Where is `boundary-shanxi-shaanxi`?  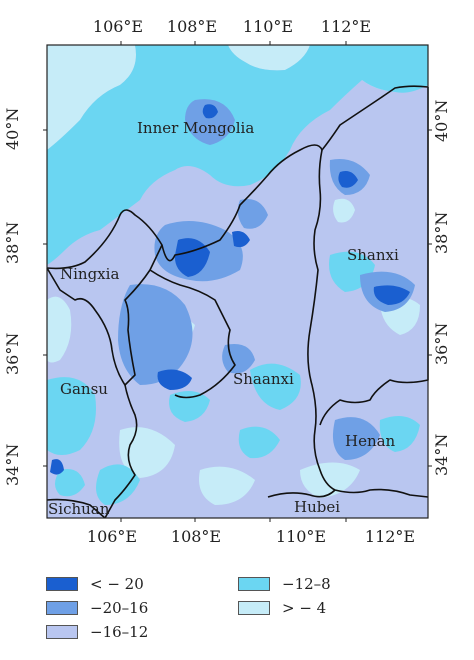
boundary-shanxi-shaanxi is located at coordinates (321, 320).